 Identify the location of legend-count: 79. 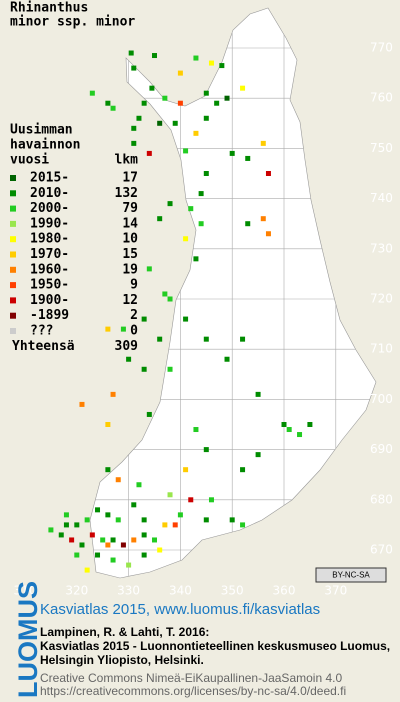
(130, 208).